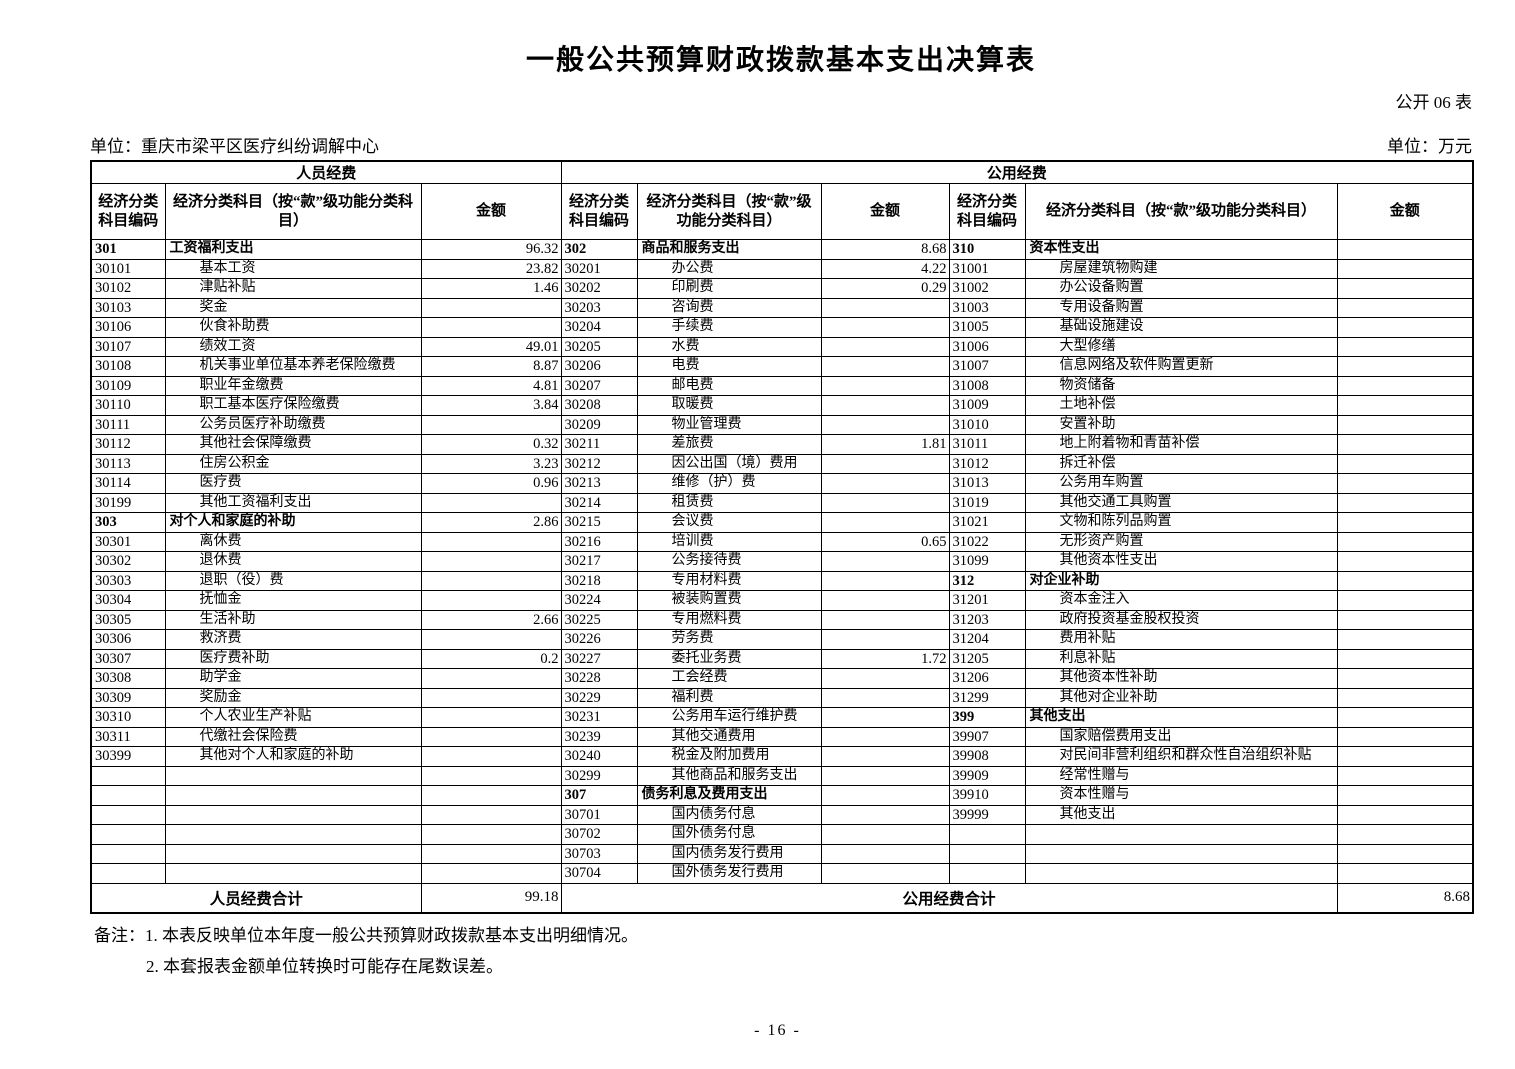 The image size is (1515, 1069). Describe the element at coordinates (987, 678) in the screenshot. I see `code-cell: 31206` at that location.